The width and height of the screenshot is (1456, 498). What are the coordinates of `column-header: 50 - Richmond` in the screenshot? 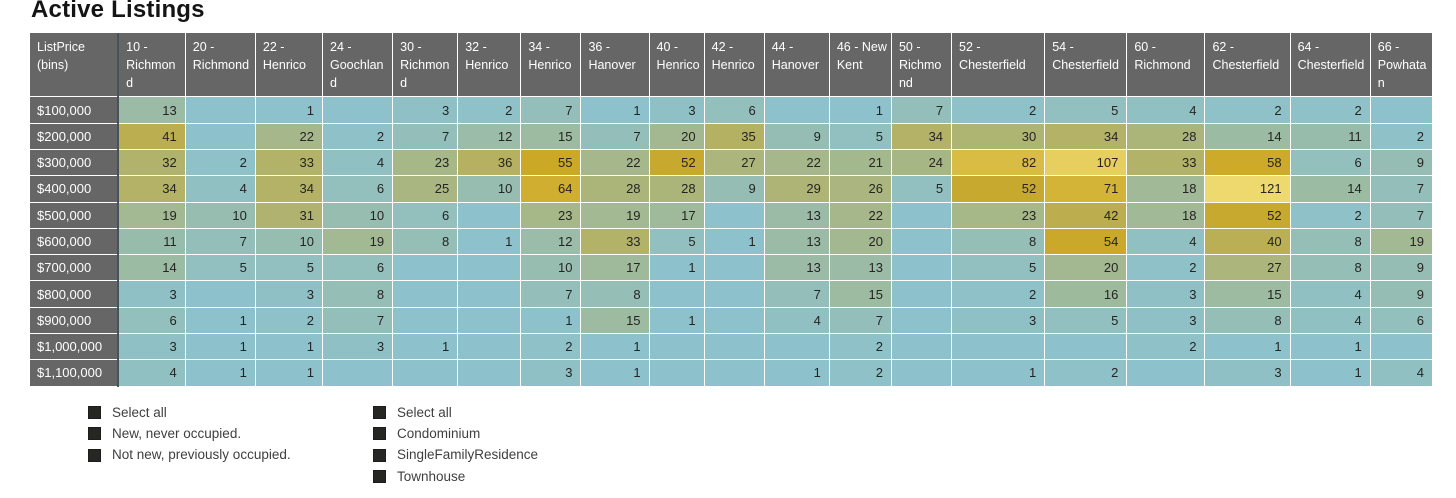 It's located at (922, 65).